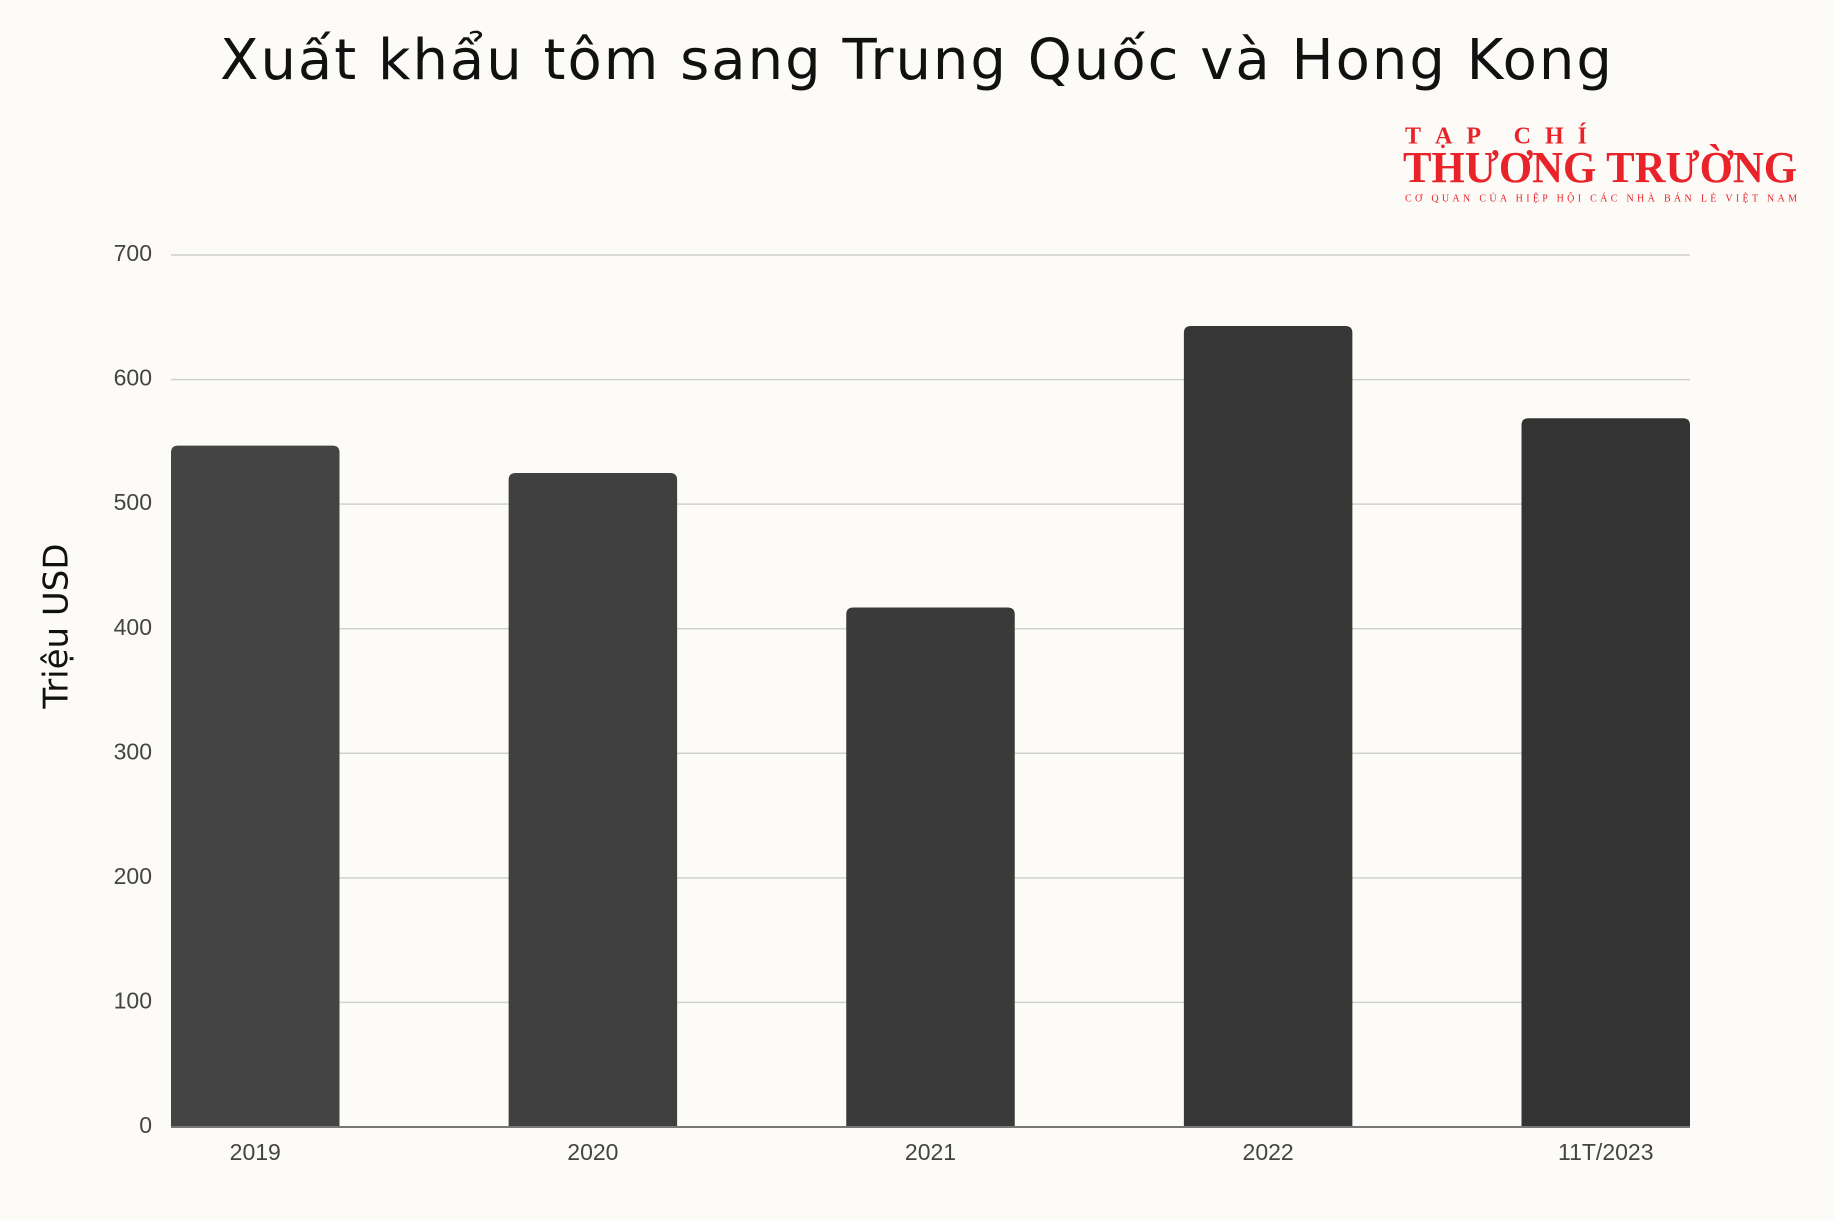 Image resolution: width=1834 pixels, height=1220 pixels. Describe the element at coordinates (57, 626) in the screenshot. I see `y-axis-label: Triệu USD` at that location.